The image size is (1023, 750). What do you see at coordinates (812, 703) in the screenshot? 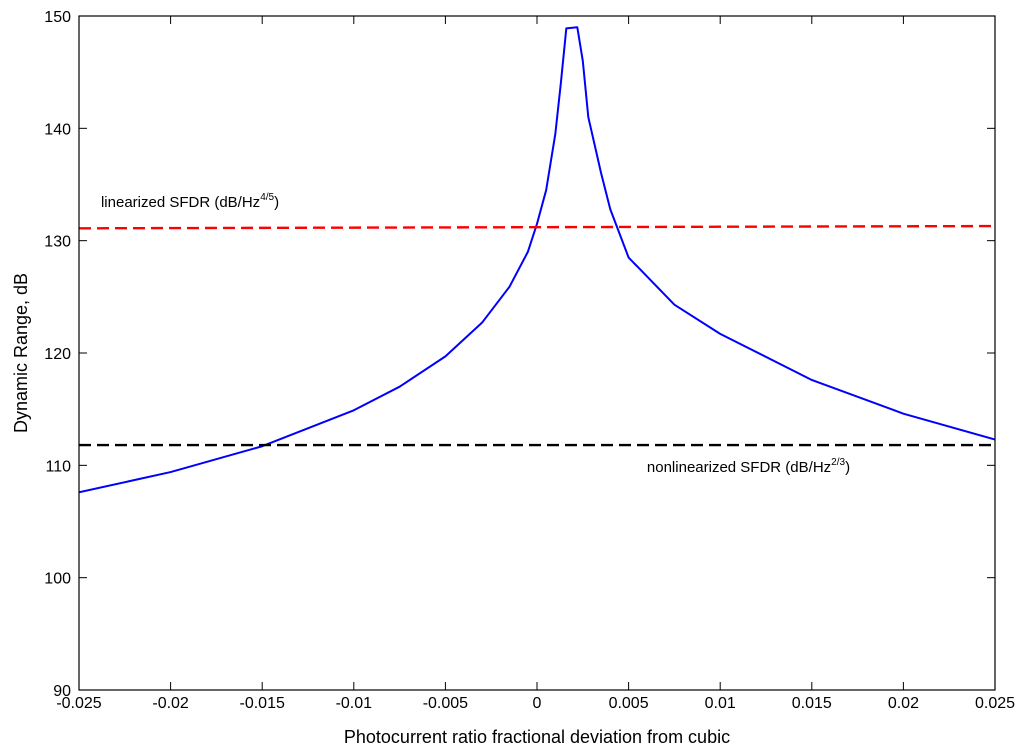
I see `x-tick-label: 0.015` at bounding box center [812, 703].